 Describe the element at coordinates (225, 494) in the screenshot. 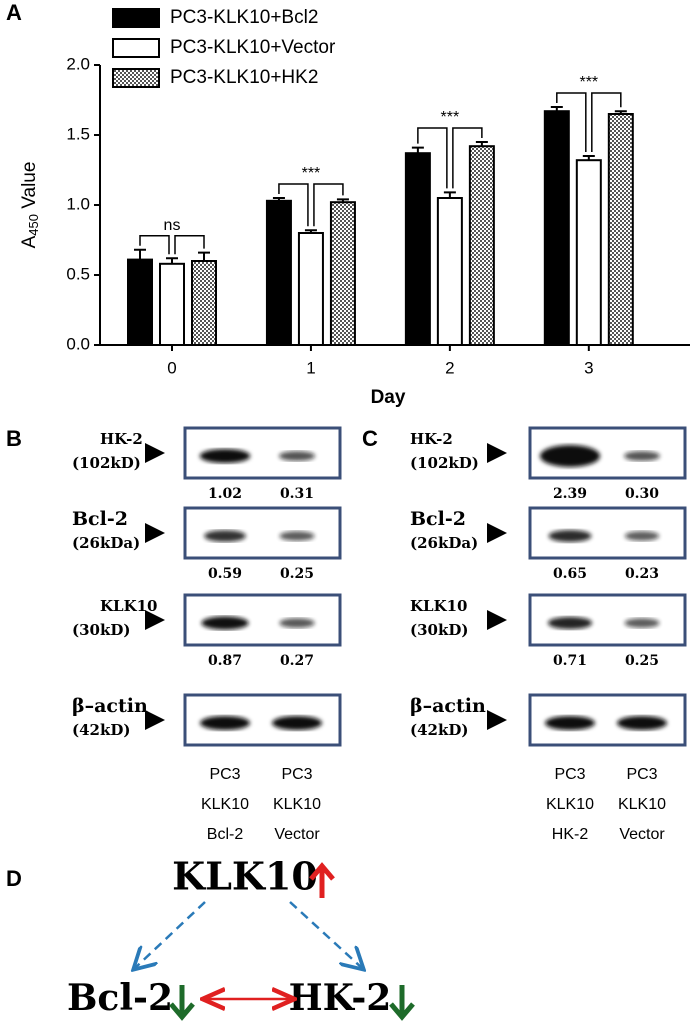

I see `blot-quant: 1.02` at that location.